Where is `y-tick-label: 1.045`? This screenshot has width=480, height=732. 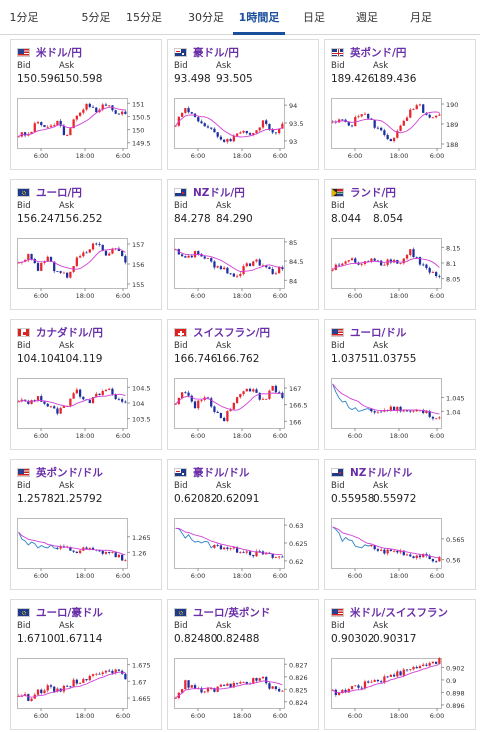 y-tick-label: 1.045 is located at coordinates (455, 398).